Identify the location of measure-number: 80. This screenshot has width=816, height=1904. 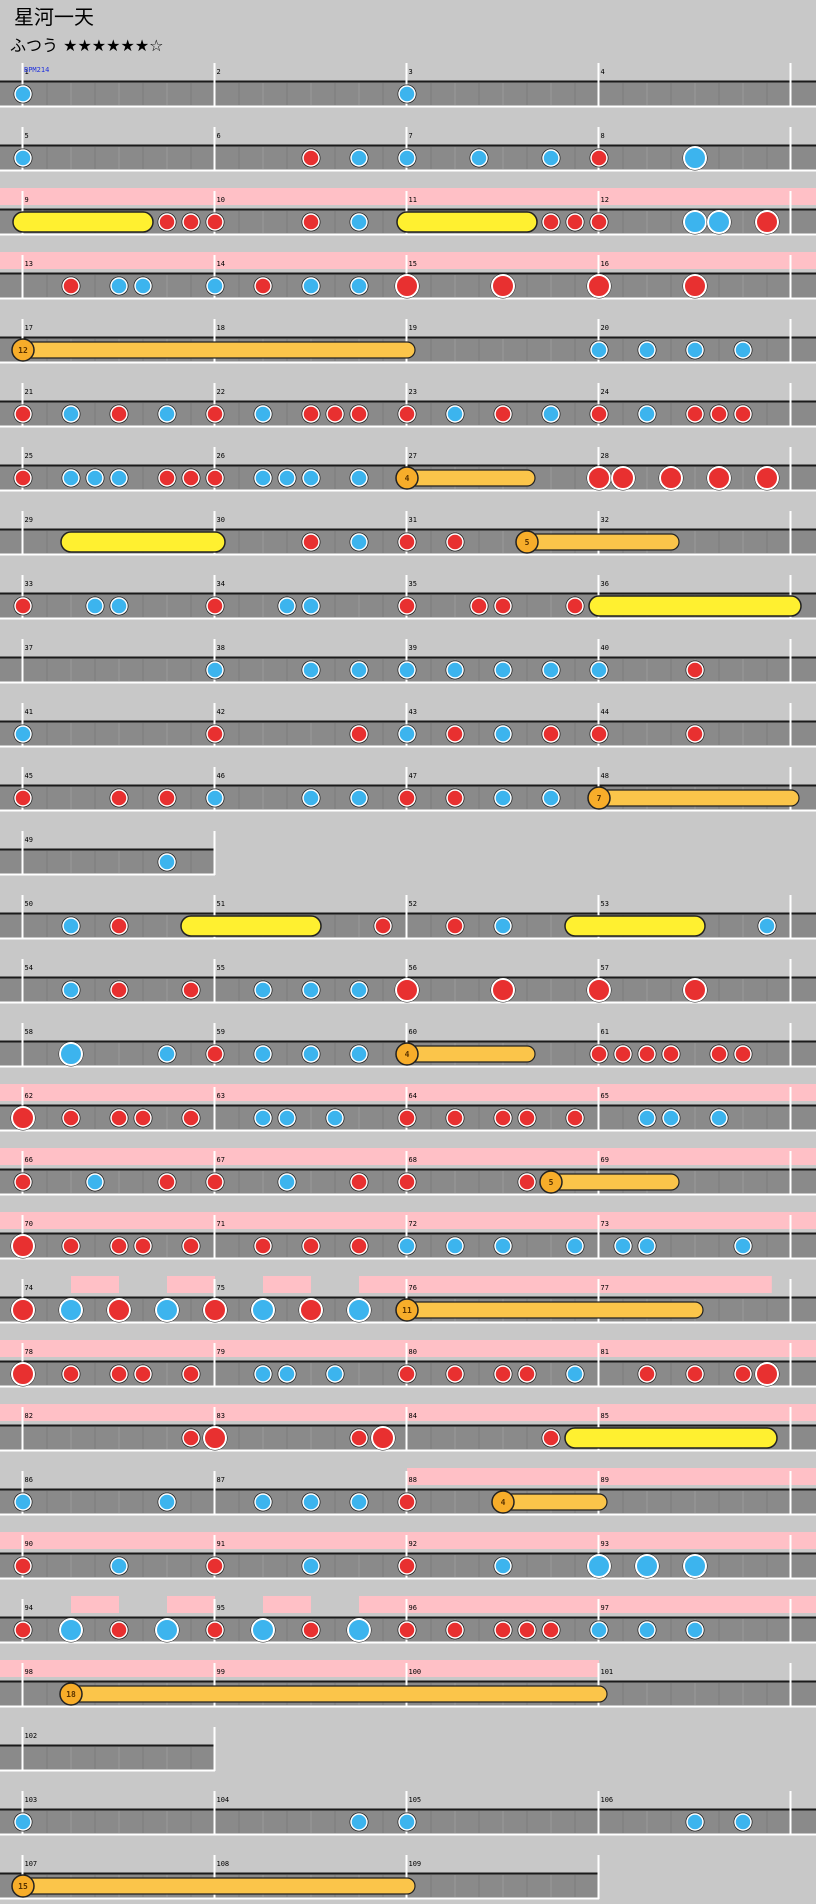
(413, 1352).